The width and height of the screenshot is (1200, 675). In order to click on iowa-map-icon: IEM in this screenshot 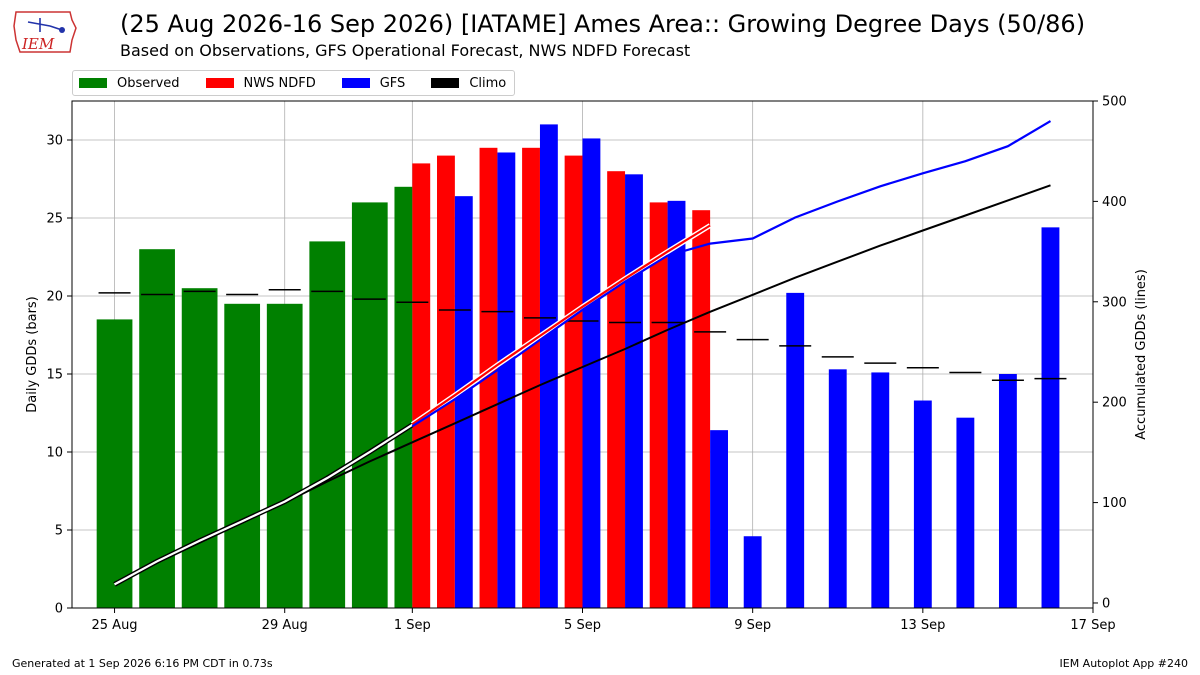, I will do `click(45, 32)`.